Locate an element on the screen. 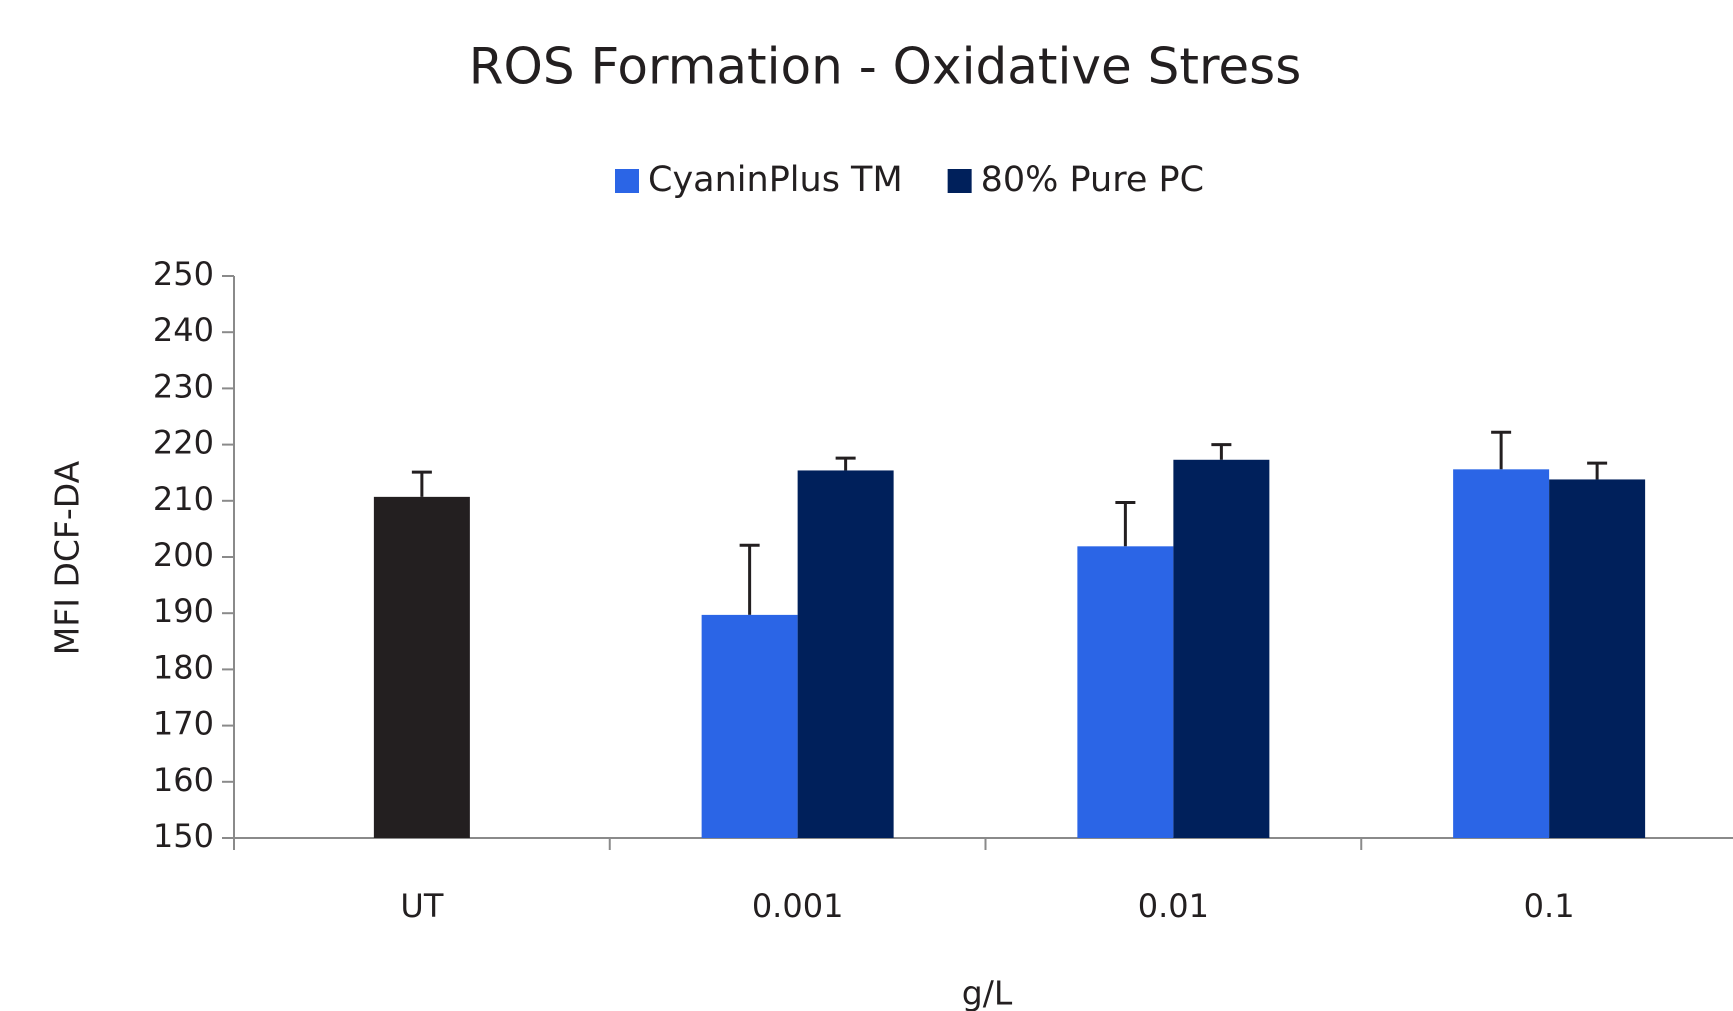 The width and height of the screenshot is (1733, 1011). x-axis-label: g/L is located at coordinates (987, 992).